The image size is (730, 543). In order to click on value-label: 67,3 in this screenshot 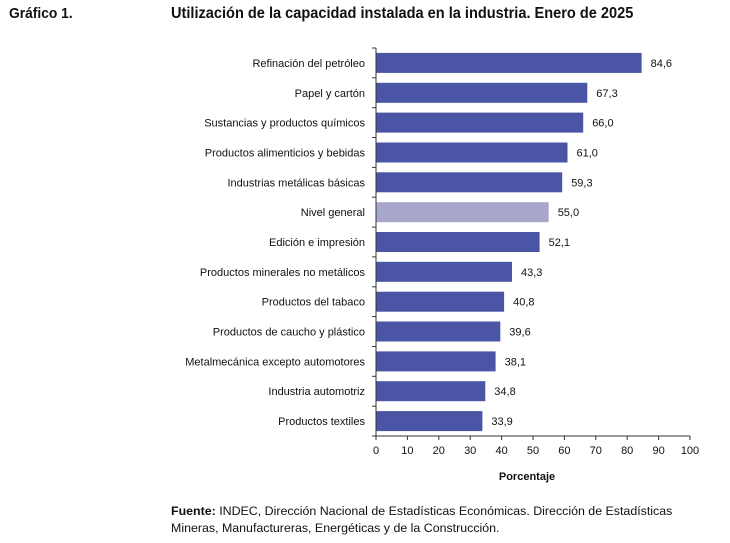, I will do `click(606, 94)`.